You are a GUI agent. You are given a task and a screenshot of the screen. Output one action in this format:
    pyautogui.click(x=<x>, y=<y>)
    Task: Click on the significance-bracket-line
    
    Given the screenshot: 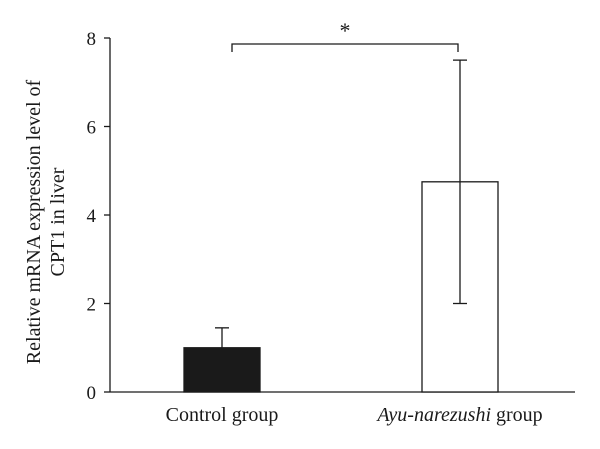 What is the action you would take?
    pyautogui.click(x=345, y=47)
    